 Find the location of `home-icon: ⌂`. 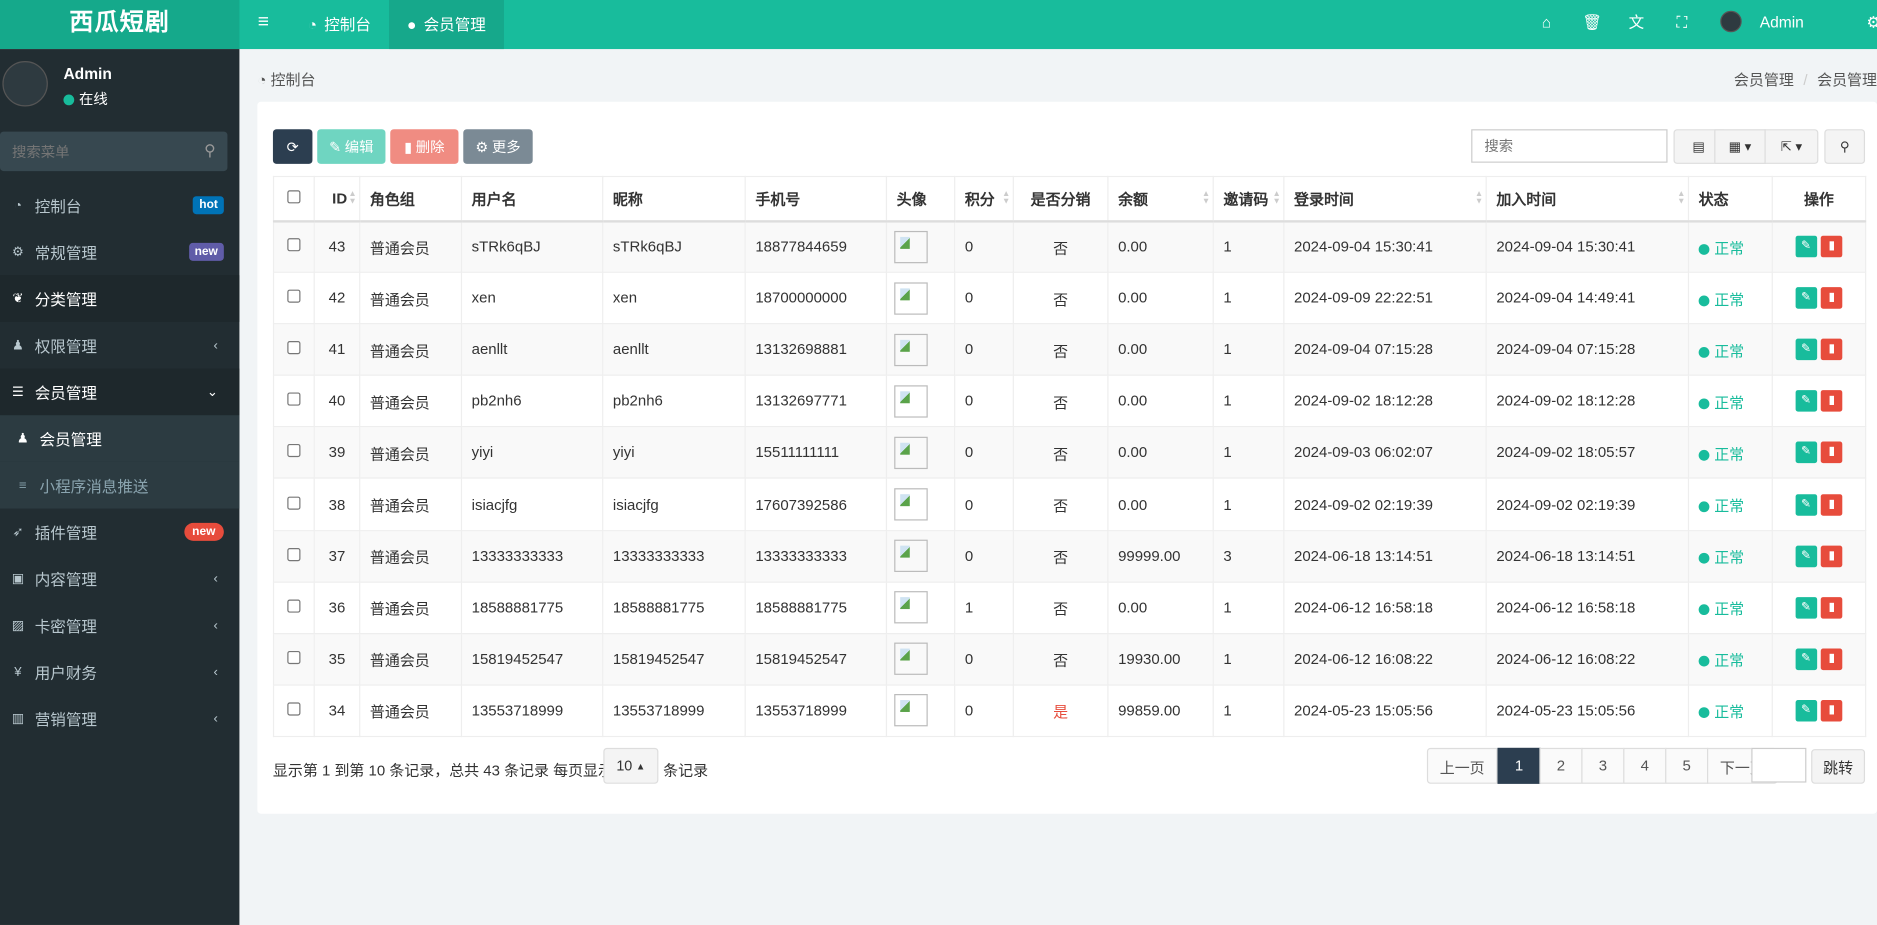

home-icon: ⌂ is located at coordinates (1546, 22).